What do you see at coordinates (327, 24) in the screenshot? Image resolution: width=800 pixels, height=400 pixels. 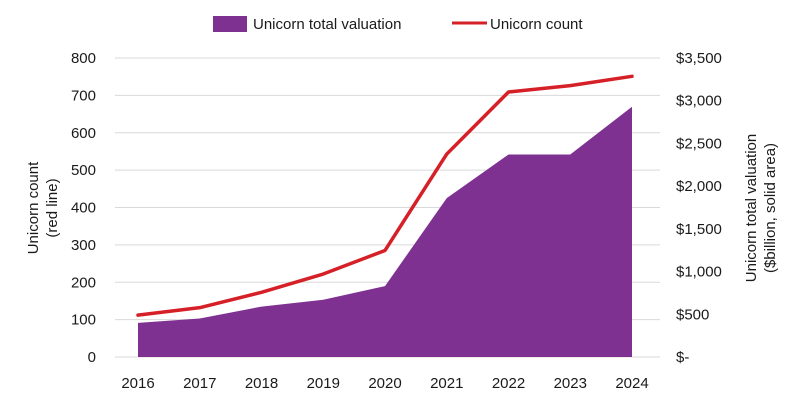 I see `legend-label-valuation: Unicorn total valuation` at bounding box center [327, 24].